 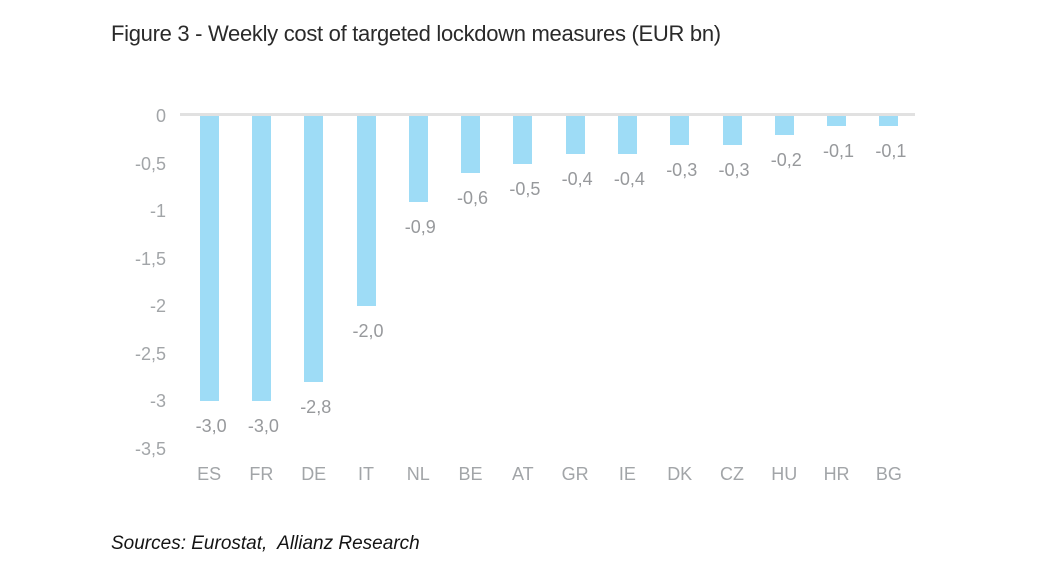 I want to click on x-axis-category-label-hu: HU, so click(x=784, y=474).